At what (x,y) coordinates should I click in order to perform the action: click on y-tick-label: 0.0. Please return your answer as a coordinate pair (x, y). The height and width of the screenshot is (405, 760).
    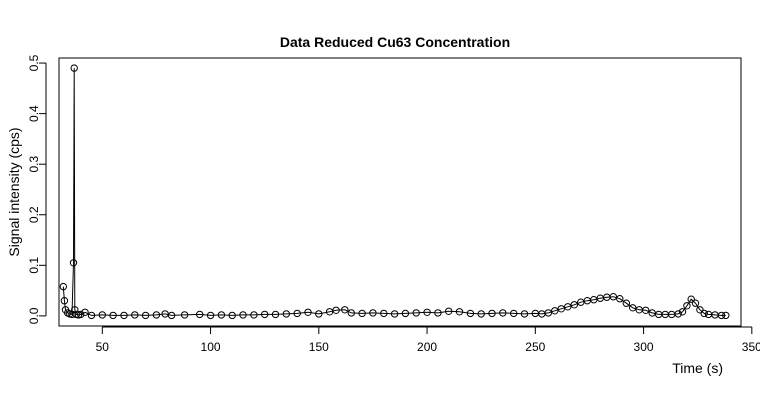
    Looking at the image, I should click on (34, 315).